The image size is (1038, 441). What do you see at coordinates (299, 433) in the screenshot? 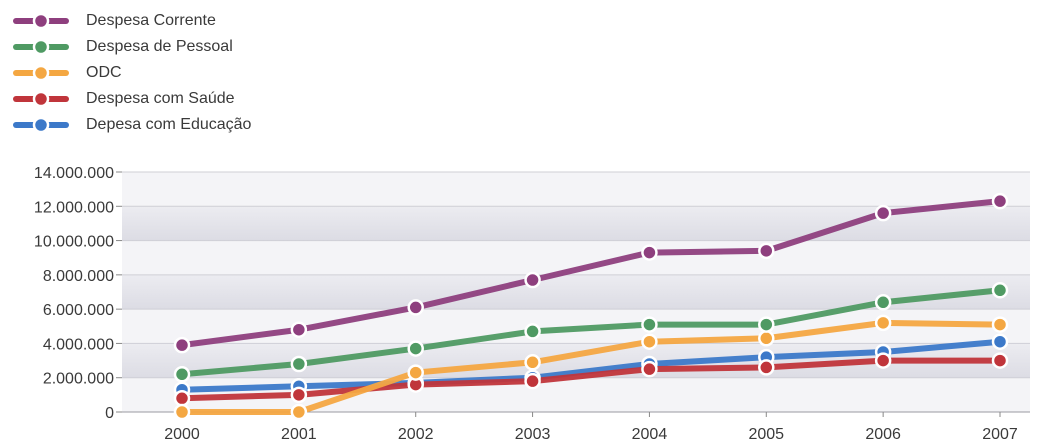
I see `x-tick-label: 2001` at bounding box center [299, 433].